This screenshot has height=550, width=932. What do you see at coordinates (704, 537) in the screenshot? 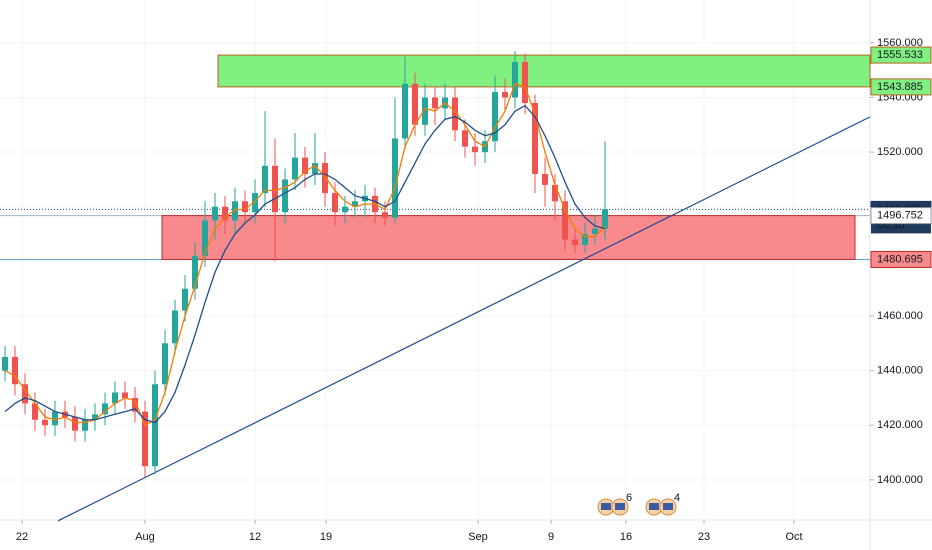
I see `x-tick-label: 23` at bounding box center [704, 537].